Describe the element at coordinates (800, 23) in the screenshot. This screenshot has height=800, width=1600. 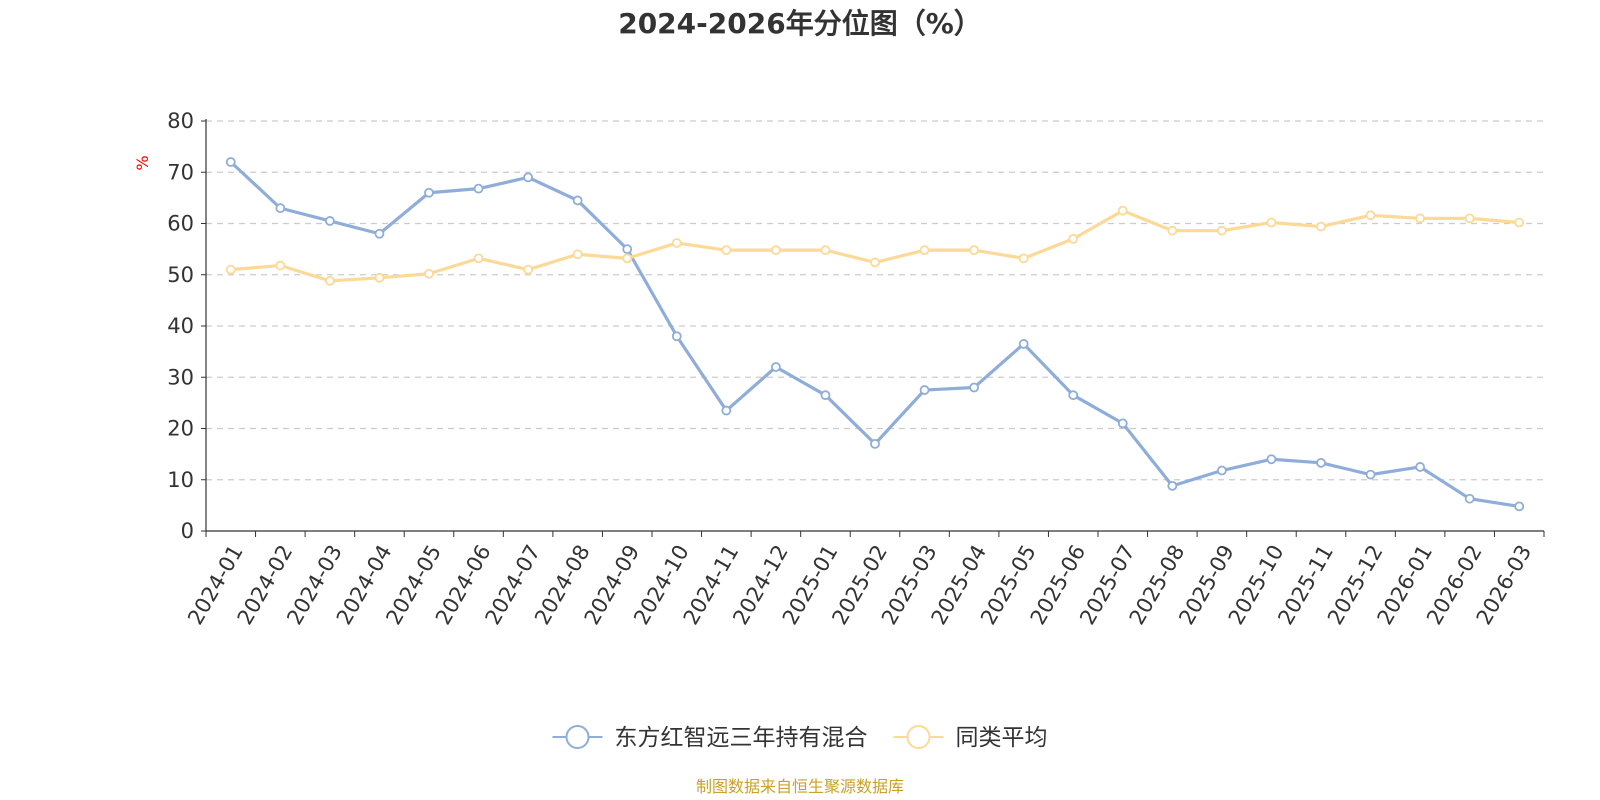
I see `chart-title: 2024-2026年分位图（%）` at that location.